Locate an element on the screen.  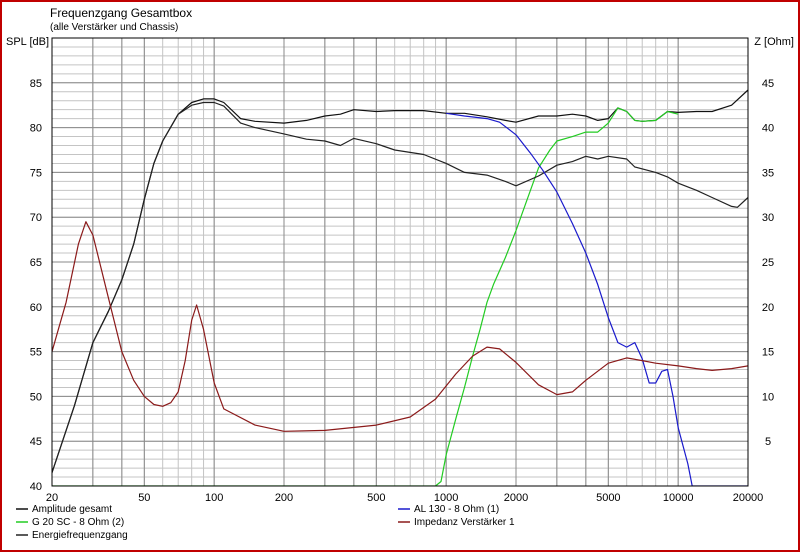
chart-subtitle: (alle Verstärker und Chassis) is located at coordinates (114, 27).